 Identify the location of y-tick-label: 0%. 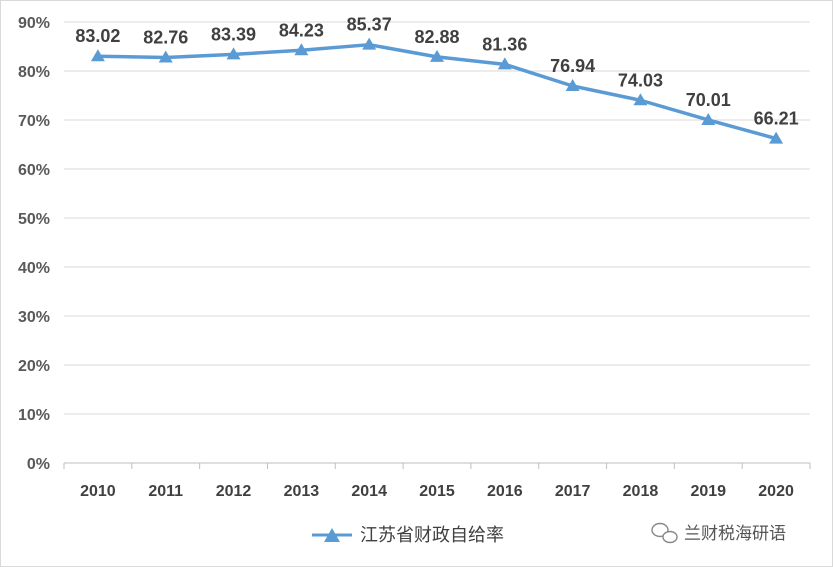
(38, 464).